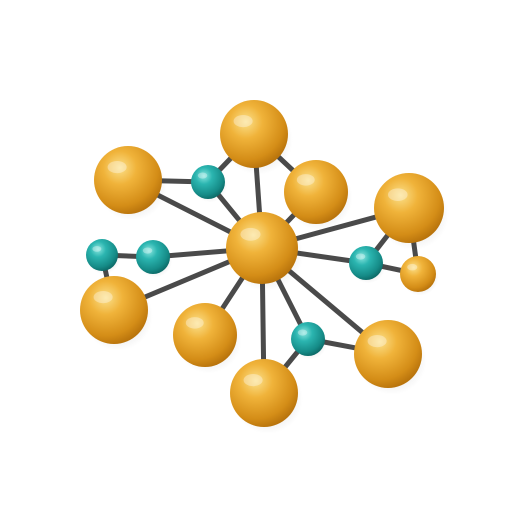 The image size is (512, 512). Describe the element at coordinates (411, 211) in the screenshot. I see `atom-gold-far-right` at that location.